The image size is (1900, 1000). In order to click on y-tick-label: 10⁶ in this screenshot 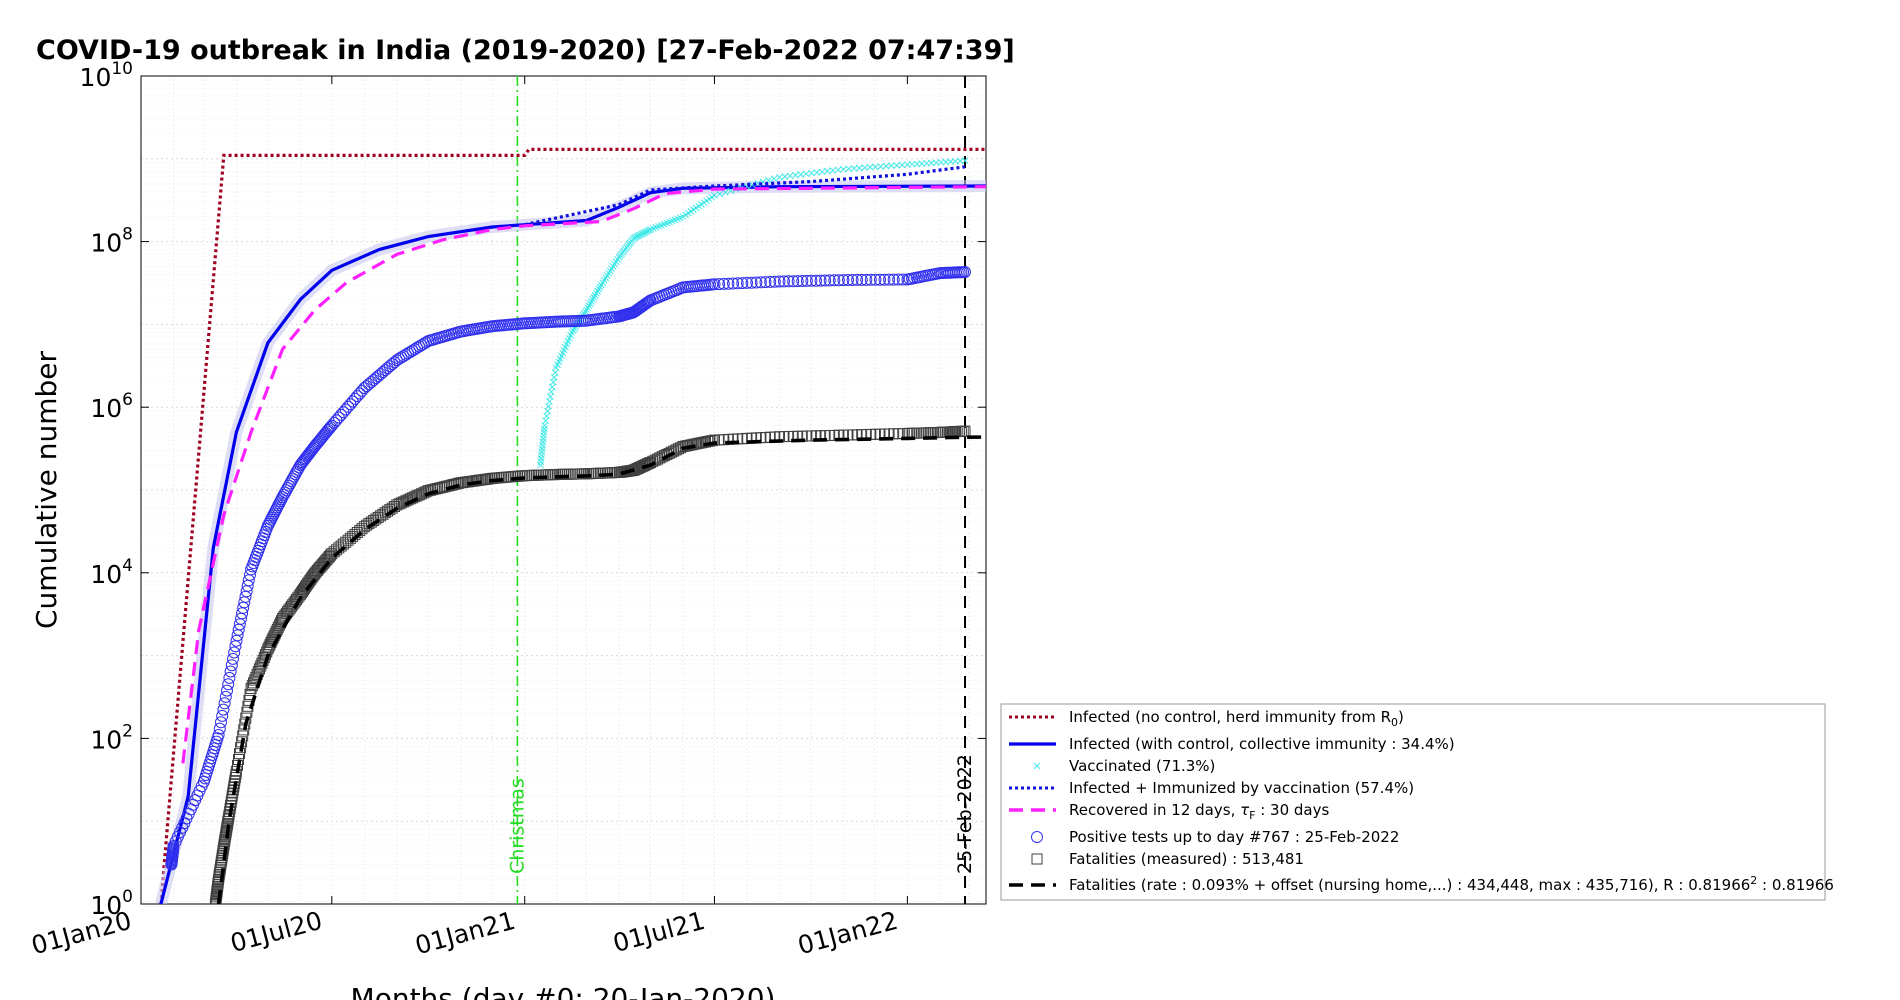, I will do `click(111, 406)`.